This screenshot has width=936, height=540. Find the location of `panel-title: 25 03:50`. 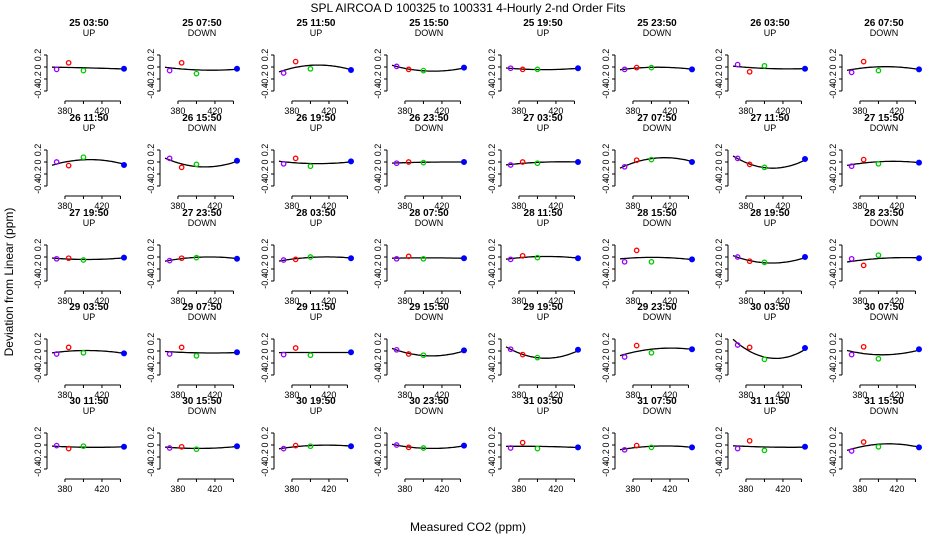

panel-title: 25 03:50 is located at coordinates (89, 23).